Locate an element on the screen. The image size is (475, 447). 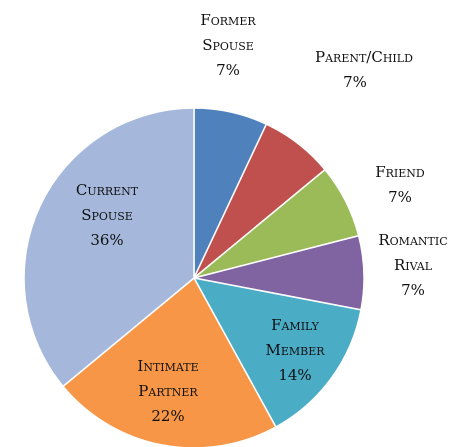
value-label: 36% is located at coordinates (107, 240).